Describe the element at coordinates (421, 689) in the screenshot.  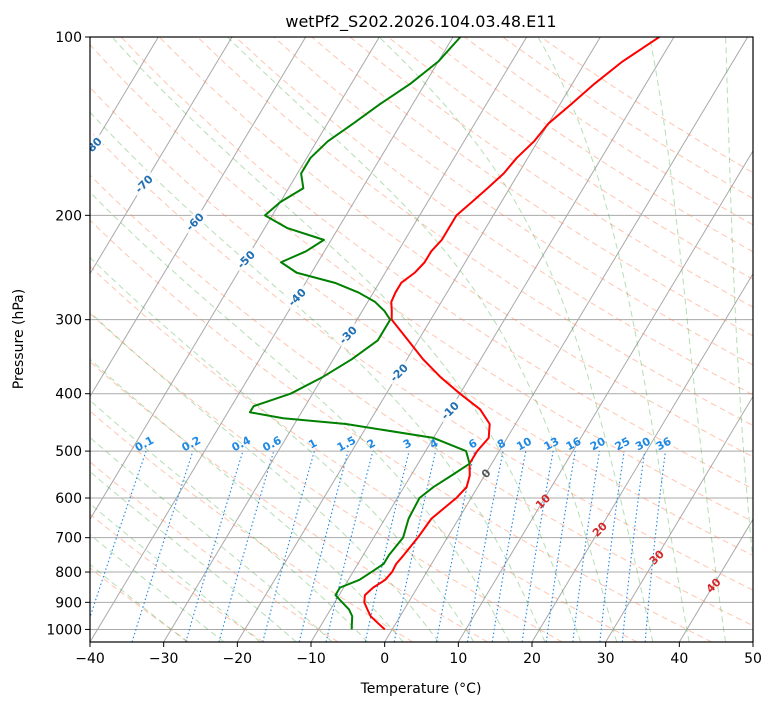
I see `x-axis-label: Temperature (°C)` at that location.